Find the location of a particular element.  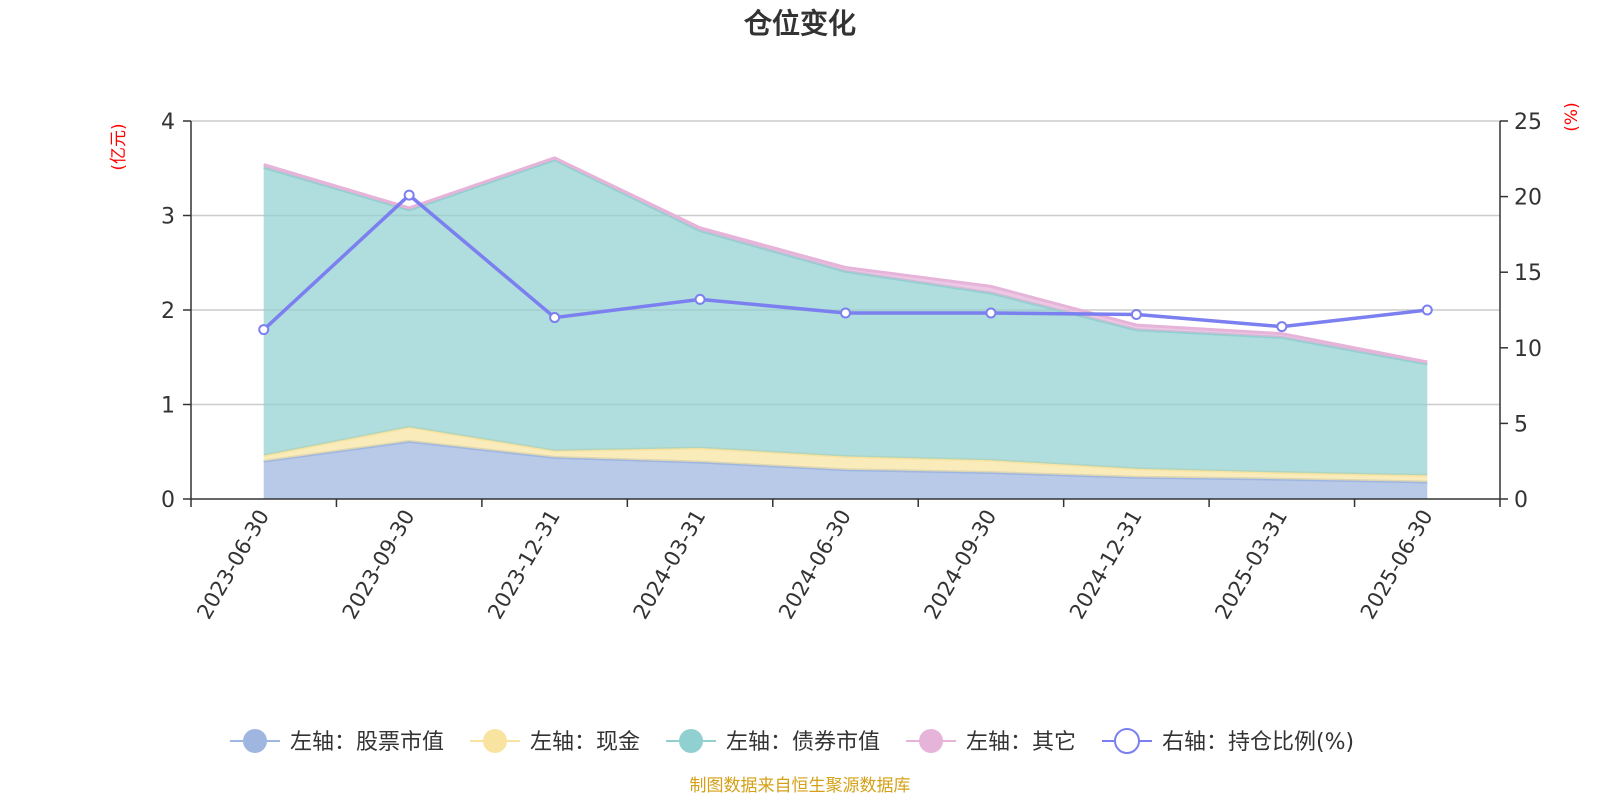

right-tick-label: 5 is located at coordinates (1521, 424).